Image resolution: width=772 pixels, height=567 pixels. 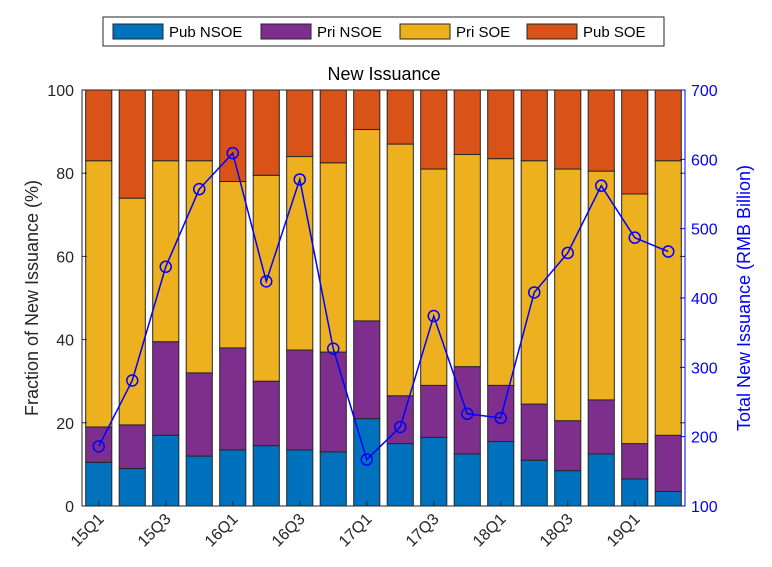 I want to click on bar-segment-pub-nsoe-17q3, so click(x=434, y=471).